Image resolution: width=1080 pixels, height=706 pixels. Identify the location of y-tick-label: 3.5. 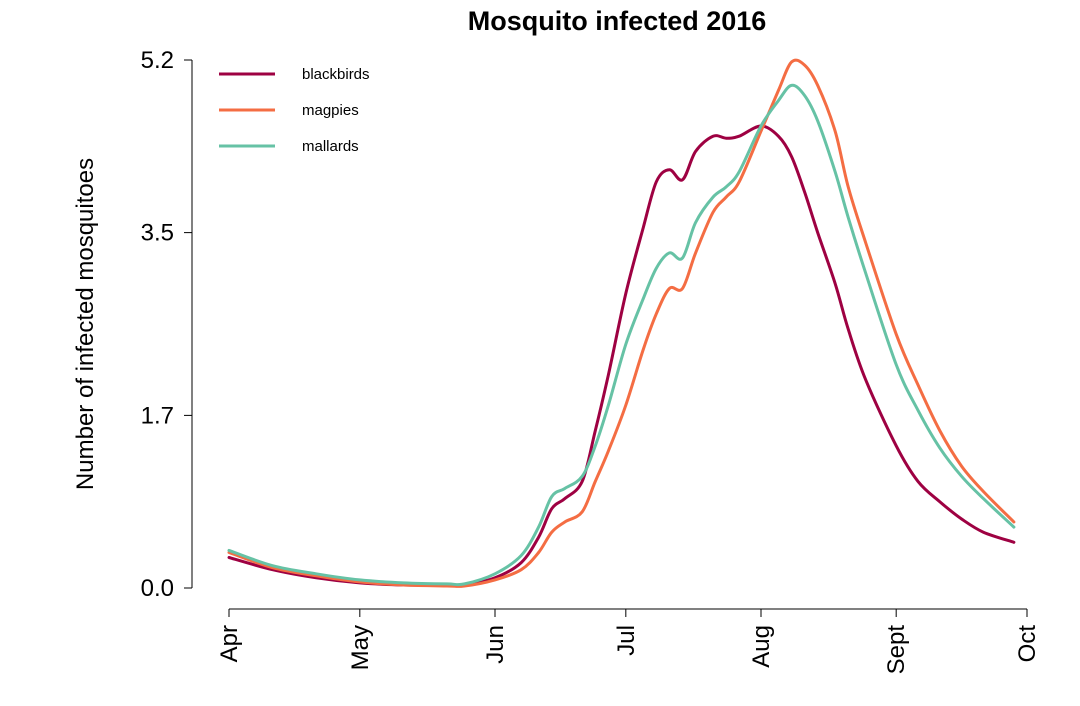
(157, 233).